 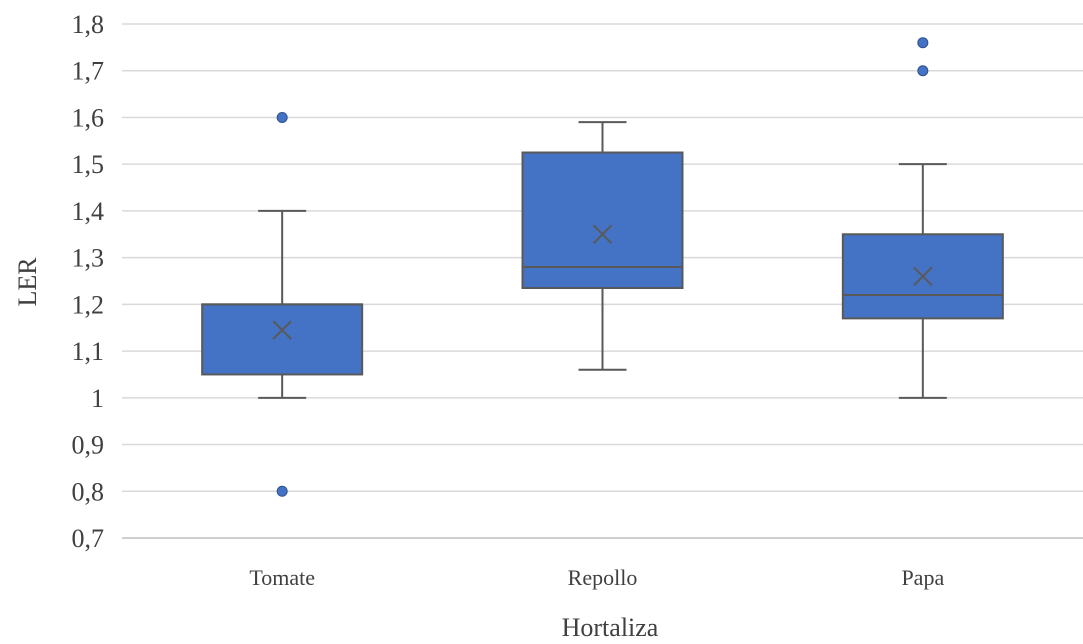 I want to click on y-tick-label: 0,9, so click(x=88, y=445).